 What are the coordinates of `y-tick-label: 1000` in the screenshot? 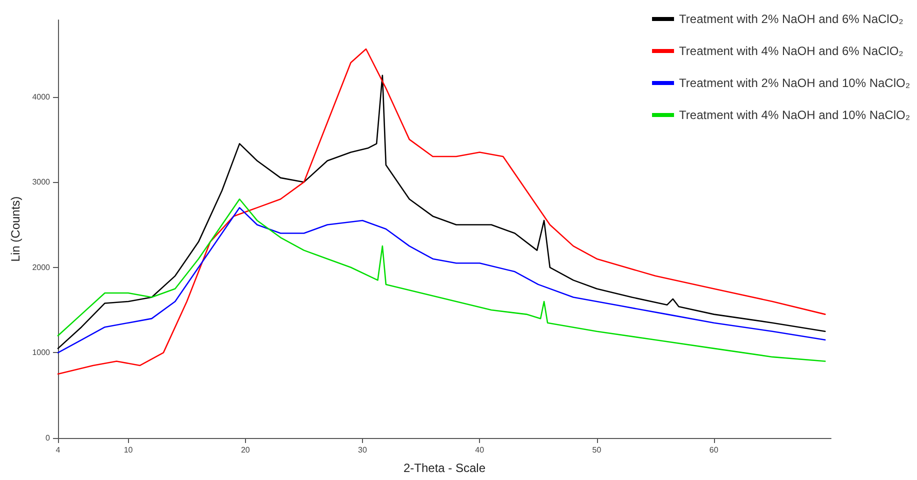 It's located at (41, 353).